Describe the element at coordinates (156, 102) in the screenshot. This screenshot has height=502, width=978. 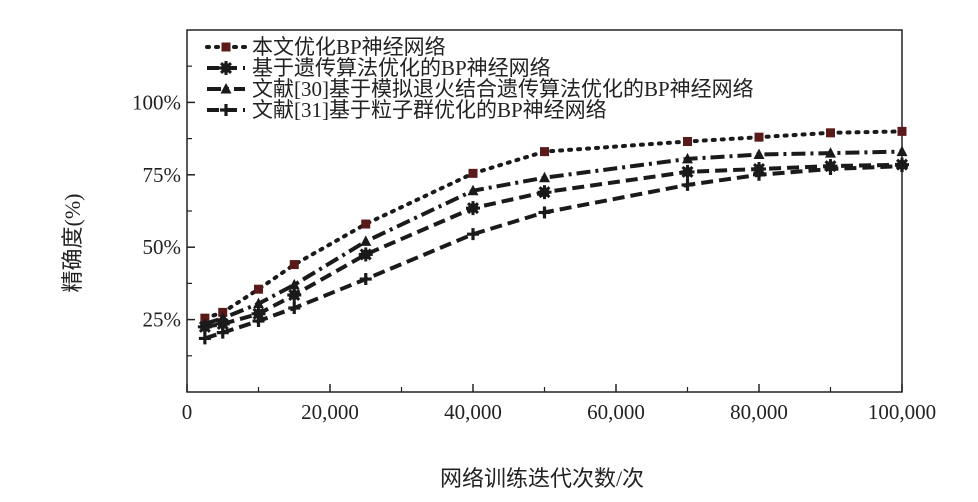
I see `y-tick-label: 100%` at that location.